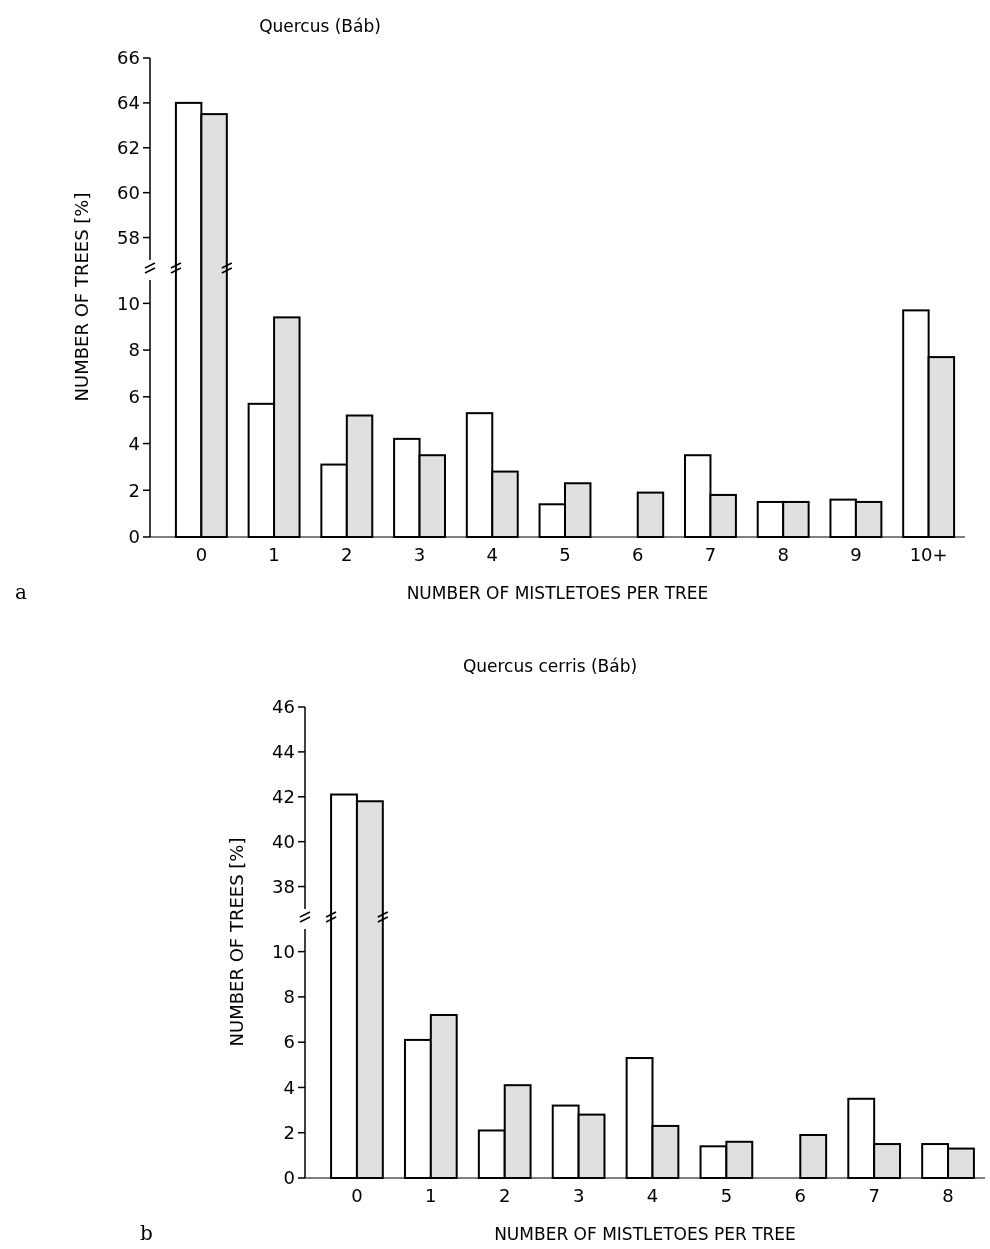 This screenshot has height=1249, width=990. Describe the element at coordinates (283, 886) in the screenshot. I see `y-tick-label: 38` at that location.